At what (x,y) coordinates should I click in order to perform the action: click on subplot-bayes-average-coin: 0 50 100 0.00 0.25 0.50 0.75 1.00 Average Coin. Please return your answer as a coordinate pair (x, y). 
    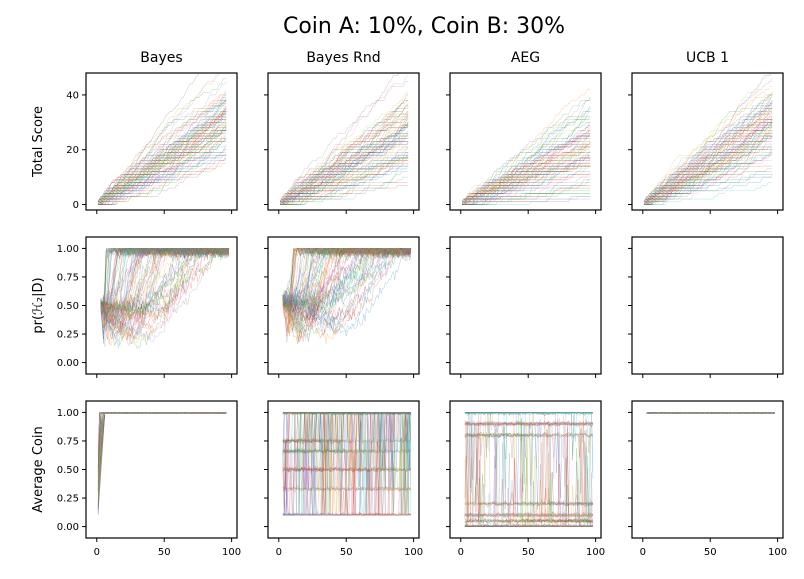
    Looking at the image, I should click on (136, 479).